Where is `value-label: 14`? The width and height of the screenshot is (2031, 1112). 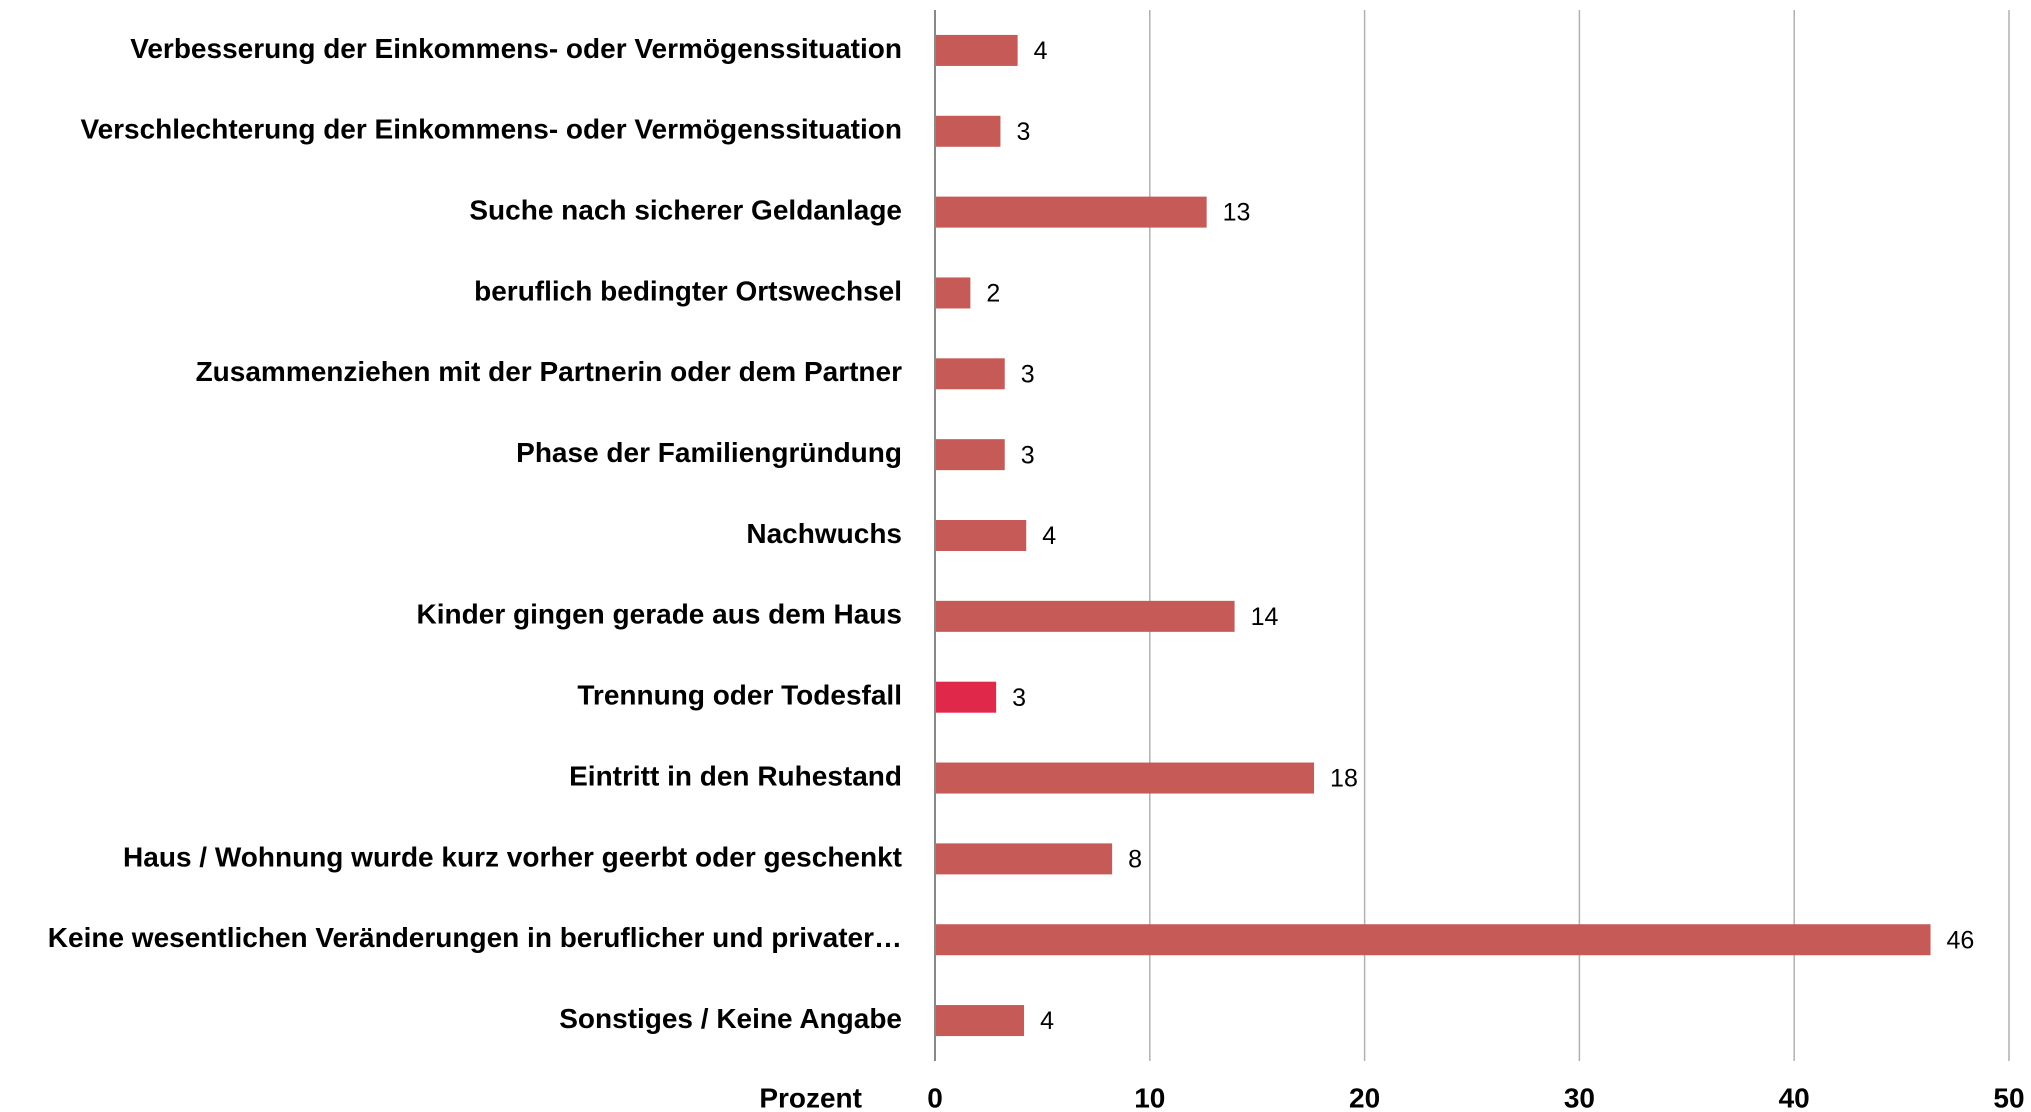 value-label: 14 is located at coordinates (1265, 617).